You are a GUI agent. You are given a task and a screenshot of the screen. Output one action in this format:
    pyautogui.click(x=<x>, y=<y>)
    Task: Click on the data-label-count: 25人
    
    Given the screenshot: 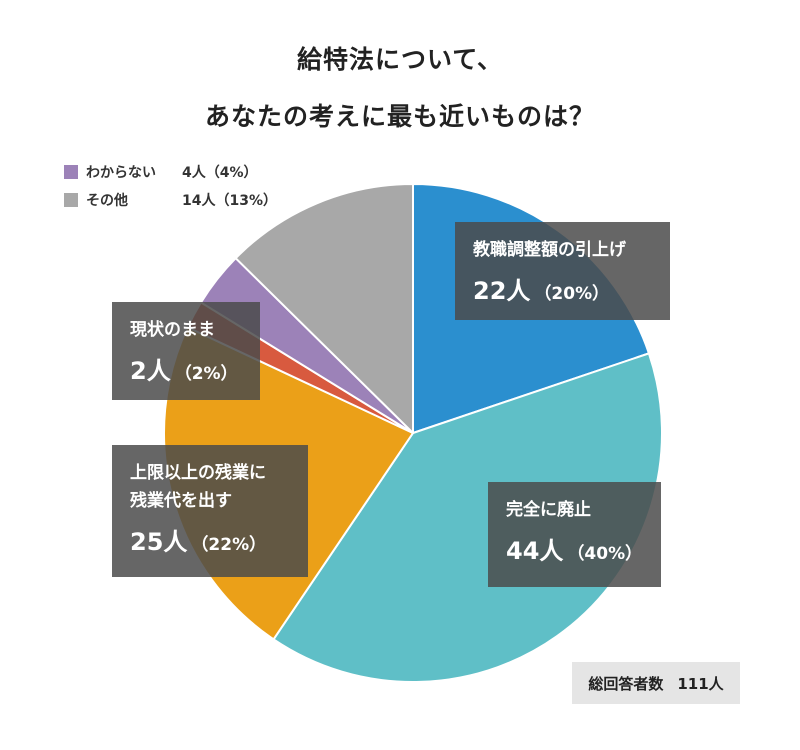 What is the action you would take?
    pyautogui.click(x=159, y=542)
    